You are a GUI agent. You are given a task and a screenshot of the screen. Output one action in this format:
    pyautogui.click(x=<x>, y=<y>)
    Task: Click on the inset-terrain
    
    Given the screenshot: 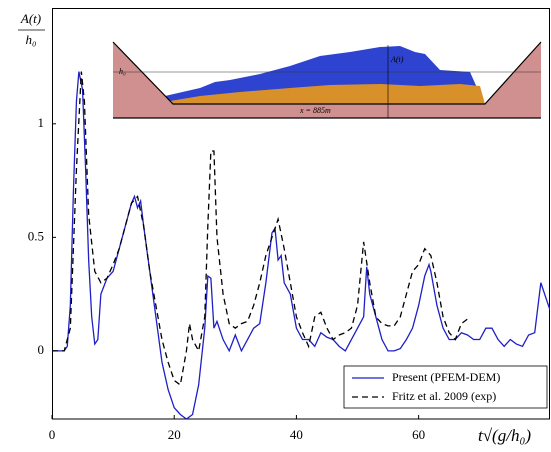 What is the action you would take?
    pyautogui.click(x=327, y=80)
    